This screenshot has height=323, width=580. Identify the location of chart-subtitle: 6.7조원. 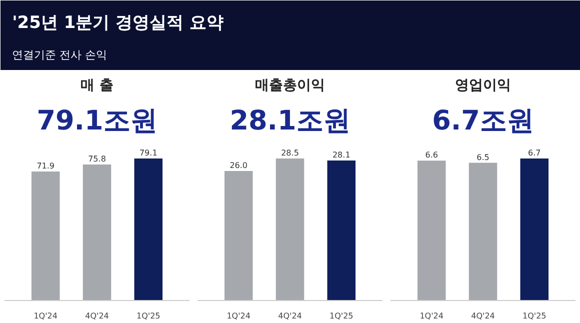
(483, 121).